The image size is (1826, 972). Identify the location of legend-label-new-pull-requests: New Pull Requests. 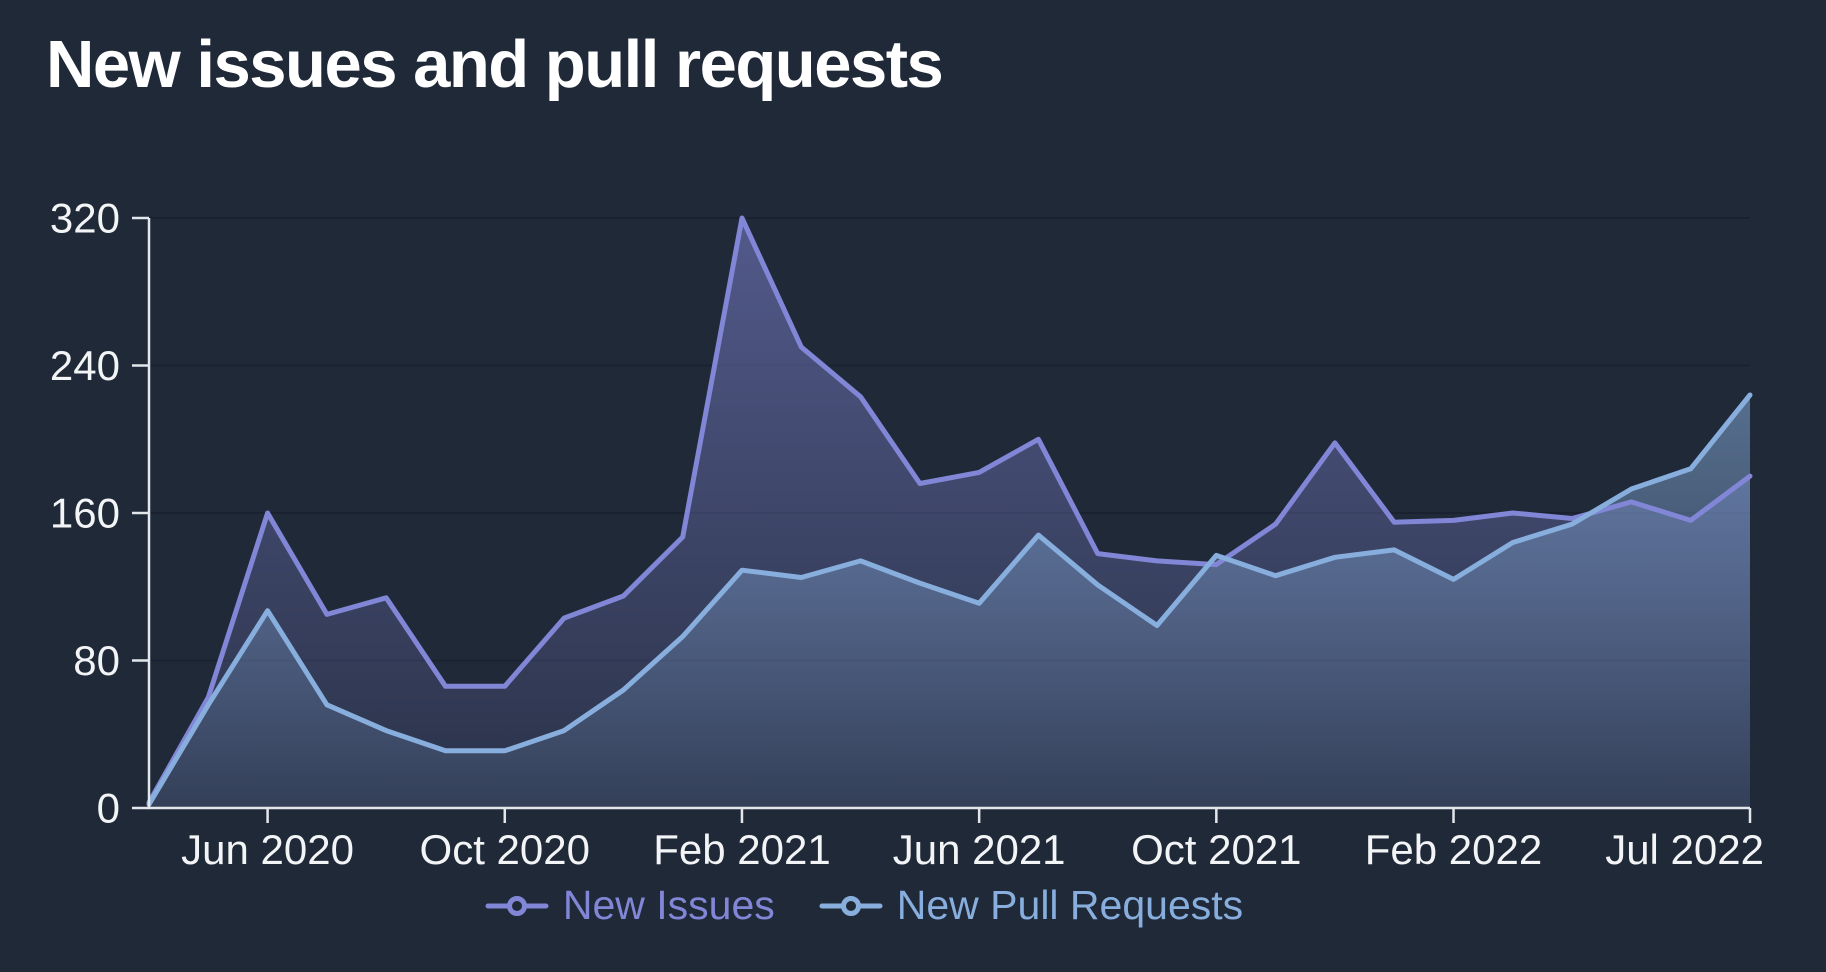
(1070, 905).